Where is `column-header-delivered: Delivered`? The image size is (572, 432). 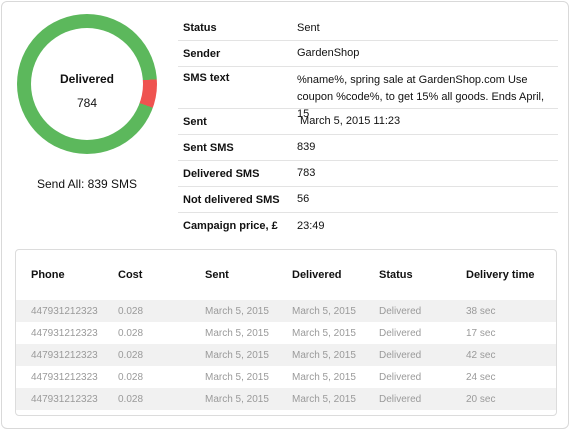 column-header-delivered: Delivered is located at coordinates (317, 275).